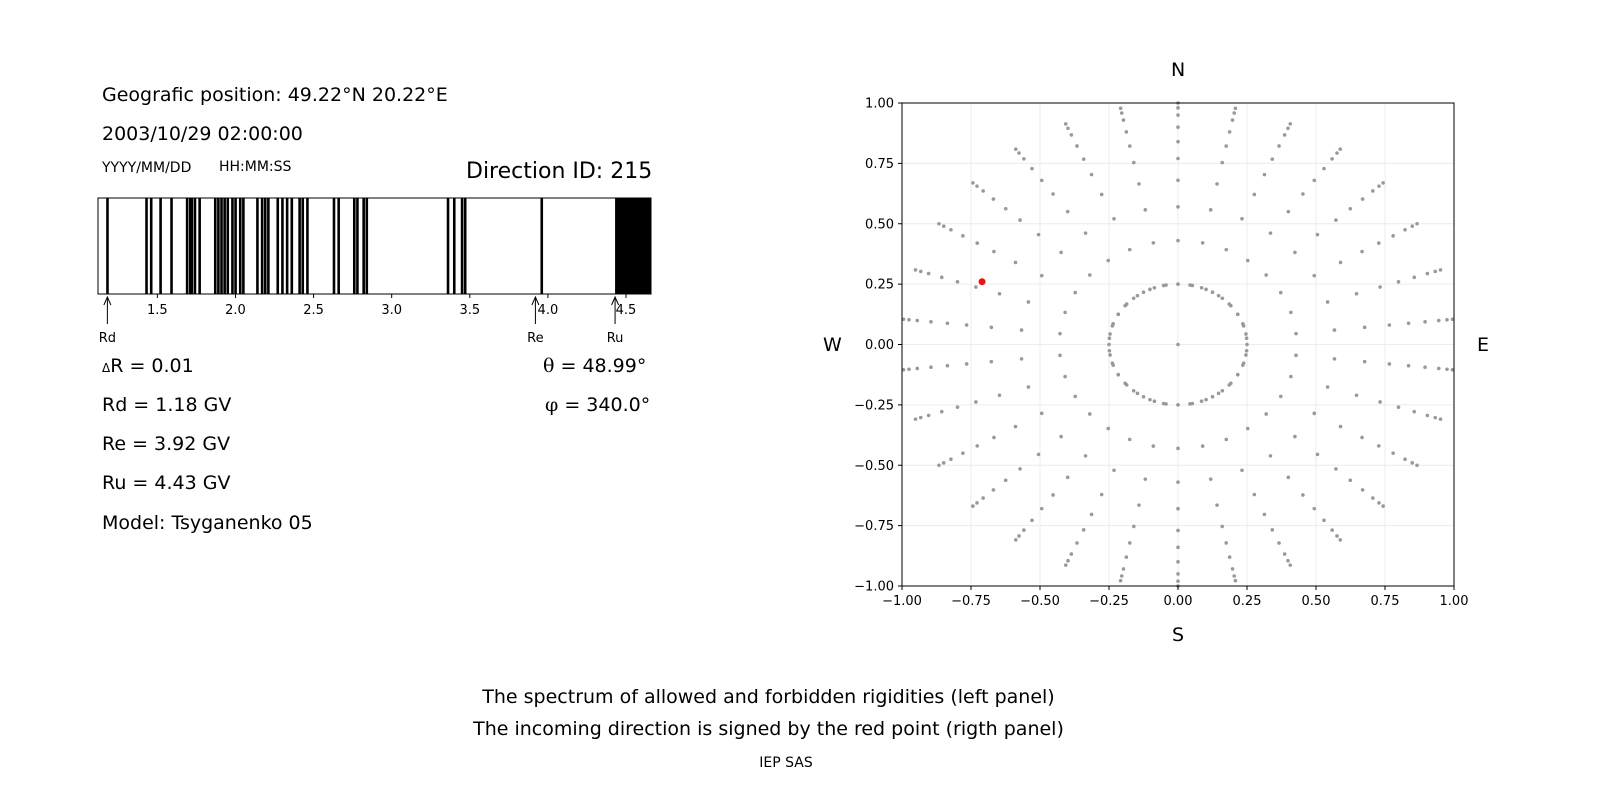  Describe the element at coordinates (166, 483) in the screenshot. I see `ru-value: Ru = 4.43 GV` at that location.